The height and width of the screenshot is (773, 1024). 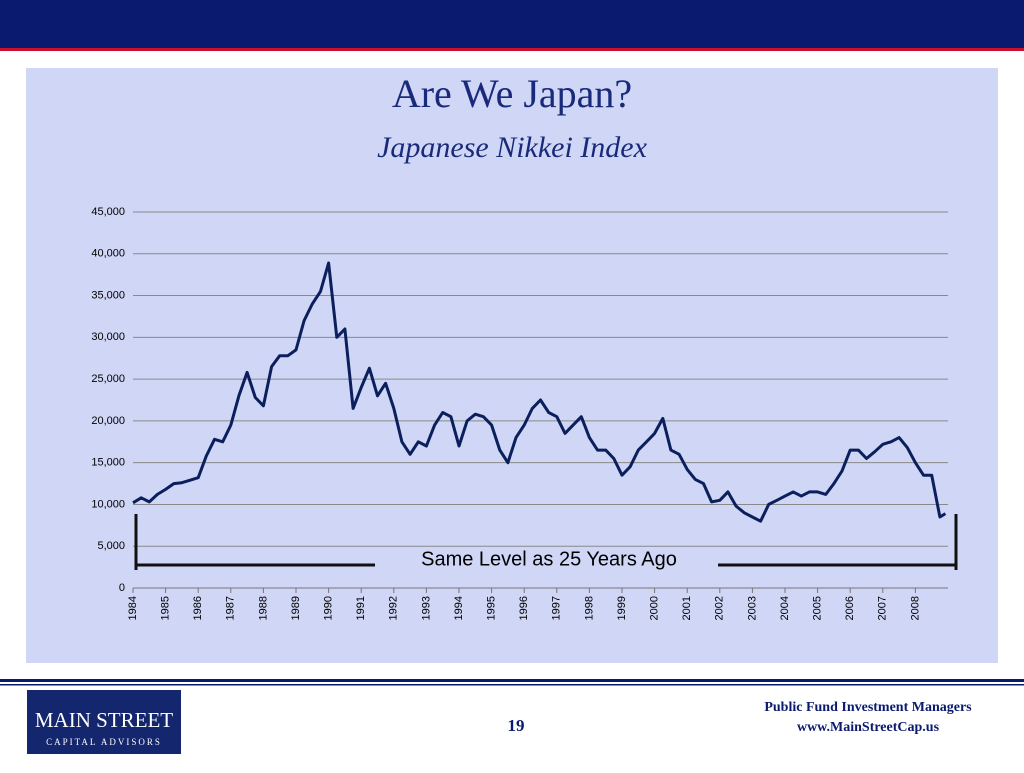 What do you see at coordinates (512, 24) in the screenshot?
I see `header-bar` at bounding box center [512, 24].